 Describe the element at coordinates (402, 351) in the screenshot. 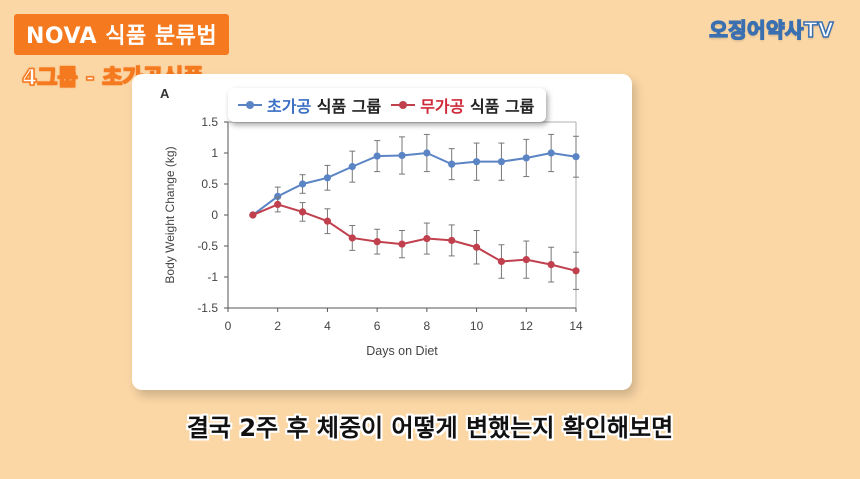

I see `x-axis-label: Days on Diet` at that location.